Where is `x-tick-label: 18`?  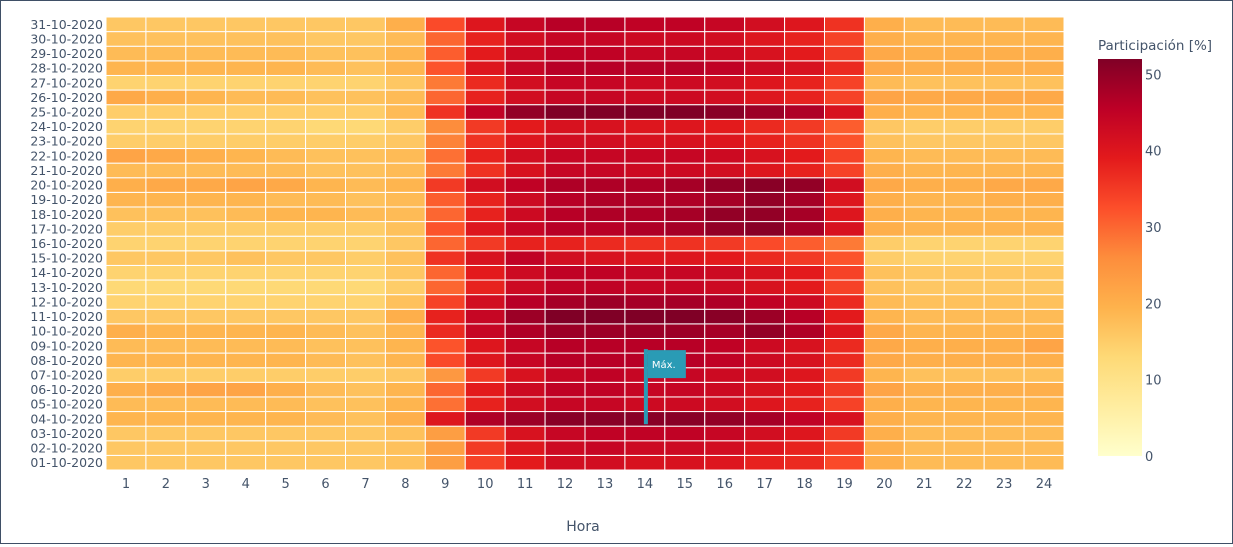
x-tick-label: 18 is located at coordinates (804, 484).